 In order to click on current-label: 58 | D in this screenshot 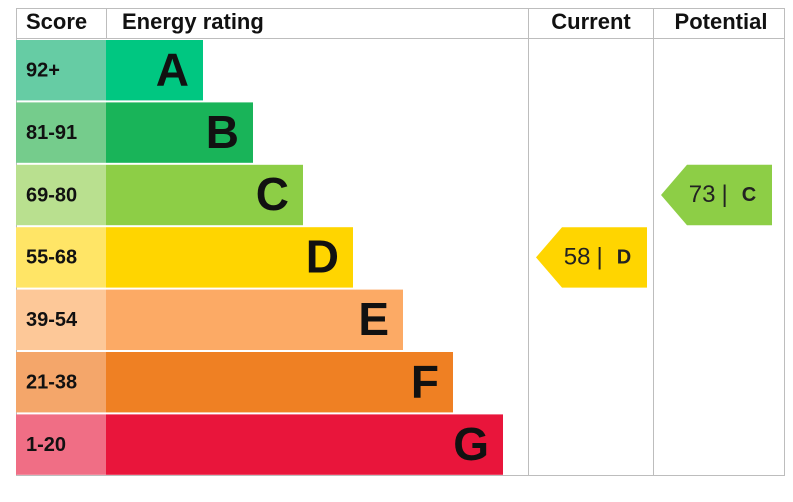, I will do `click(597, 257)`.